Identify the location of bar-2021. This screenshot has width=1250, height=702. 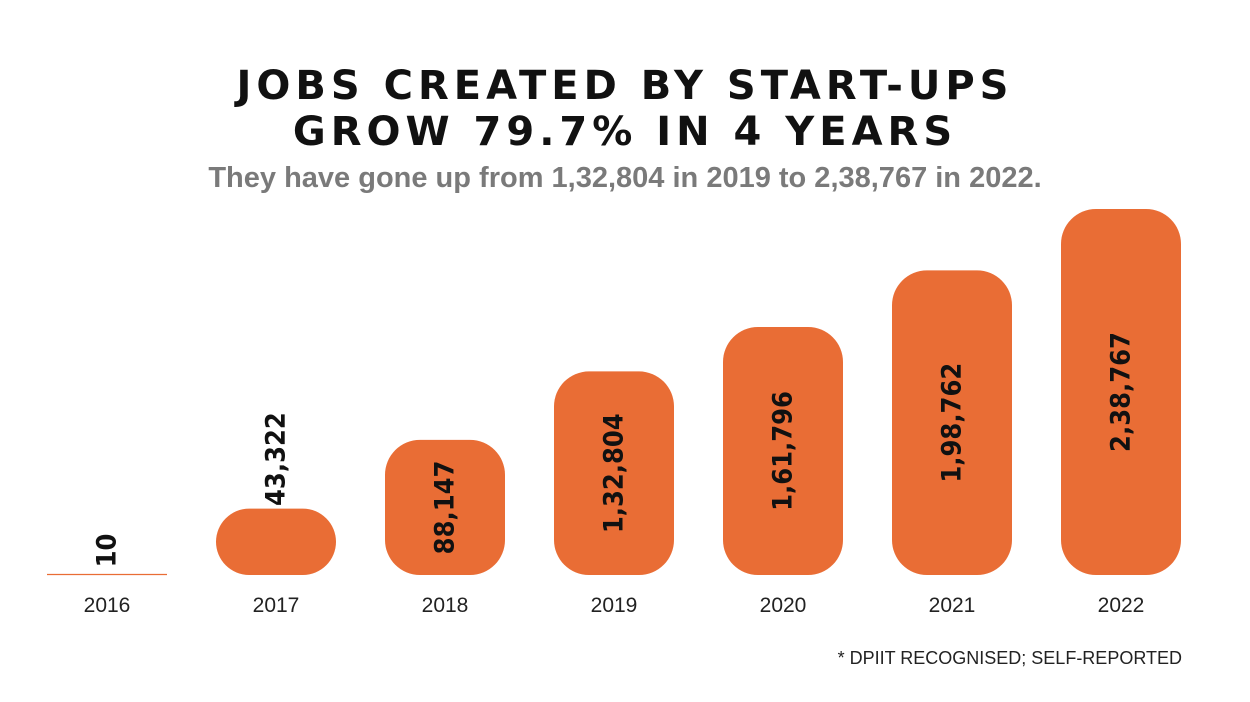
(952, 422).